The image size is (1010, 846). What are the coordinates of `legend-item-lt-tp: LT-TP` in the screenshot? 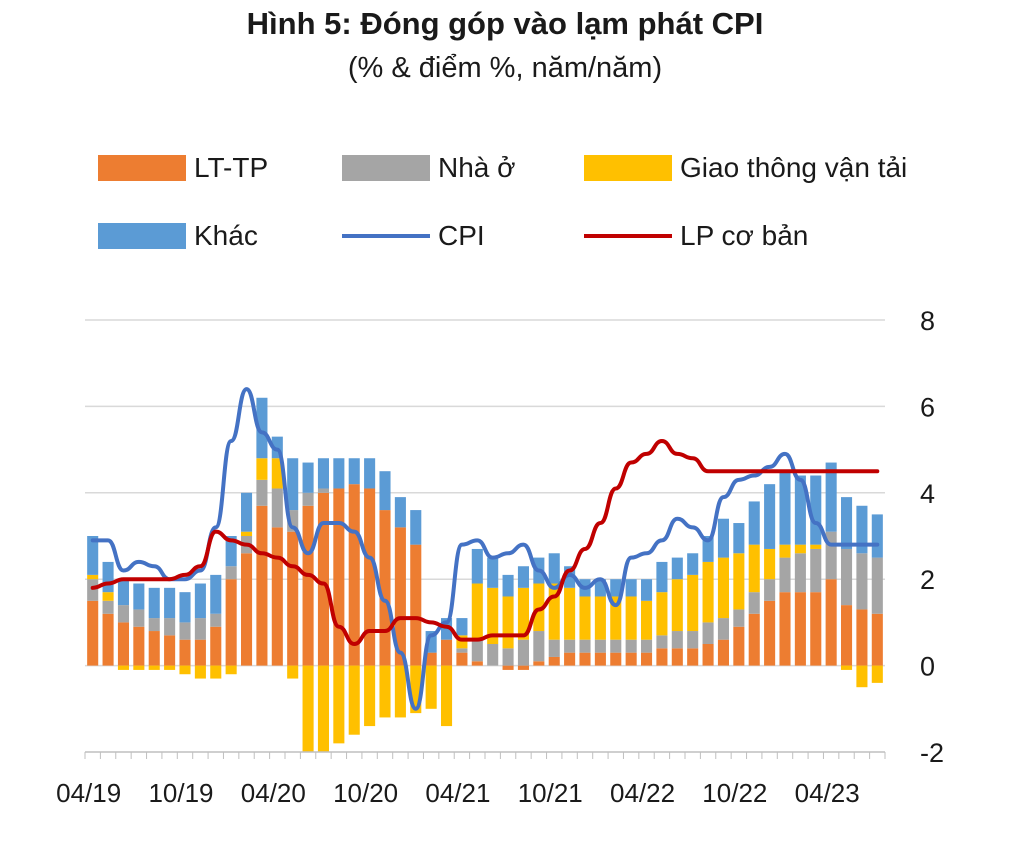 It's located at (183, 168).